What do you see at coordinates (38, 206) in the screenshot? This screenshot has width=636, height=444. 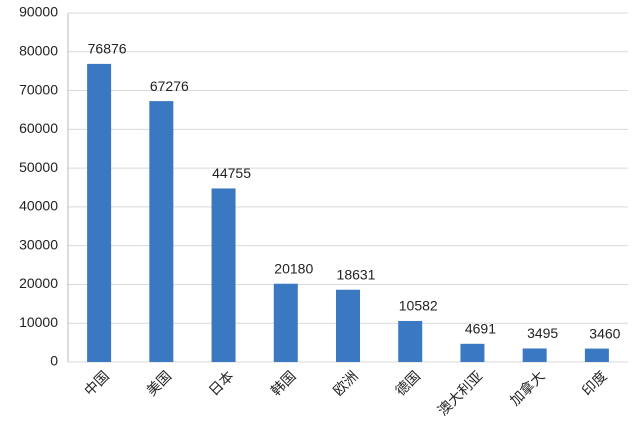 I see `y-tick-label: 40000` at bounding box center [38, 206].